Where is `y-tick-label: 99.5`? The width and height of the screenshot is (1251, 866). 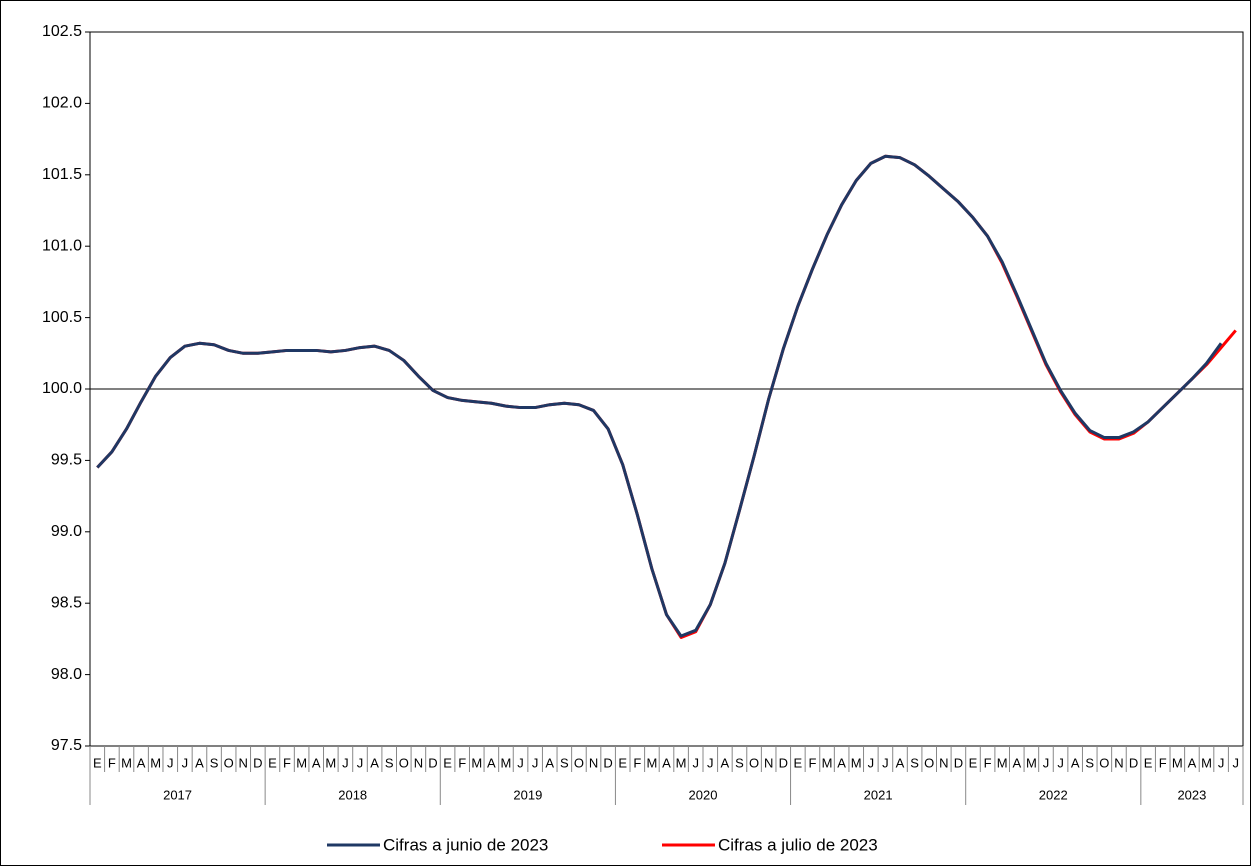 y-tick-label: 99.5 is located at coordinates (66, 460).